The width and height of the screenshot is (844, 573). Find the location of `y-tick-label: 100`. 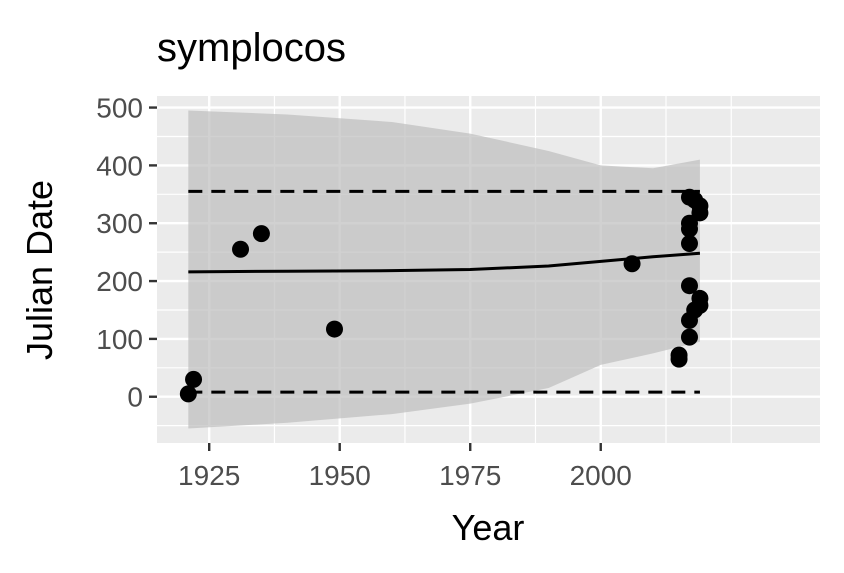

y-tick-label: 100 is located at coordinates (119, 339).